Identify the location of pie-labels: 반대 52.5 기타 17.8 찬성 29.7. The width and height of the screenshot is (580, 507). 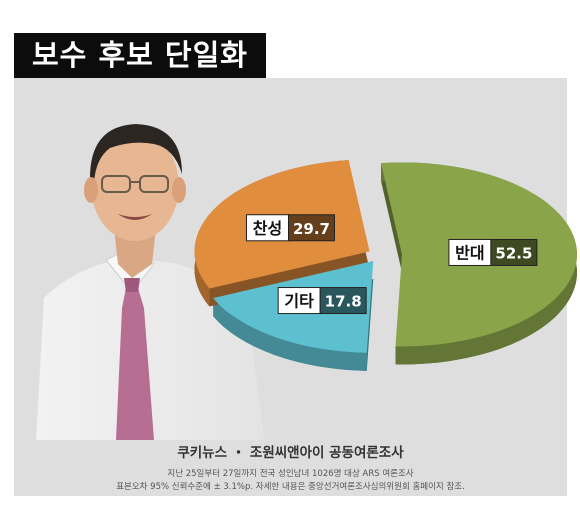
(391, 264).